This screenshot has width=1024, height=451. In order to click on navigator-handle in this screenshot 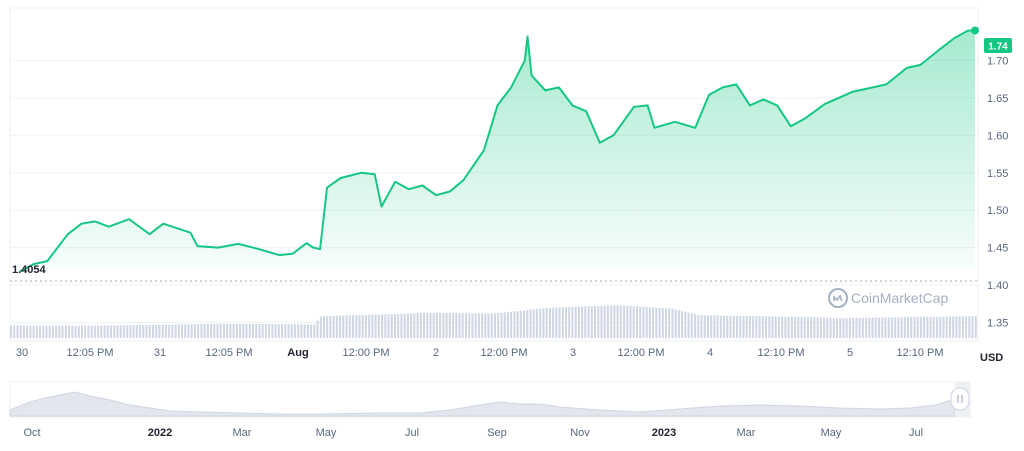, I will do `click(960, 399)`.